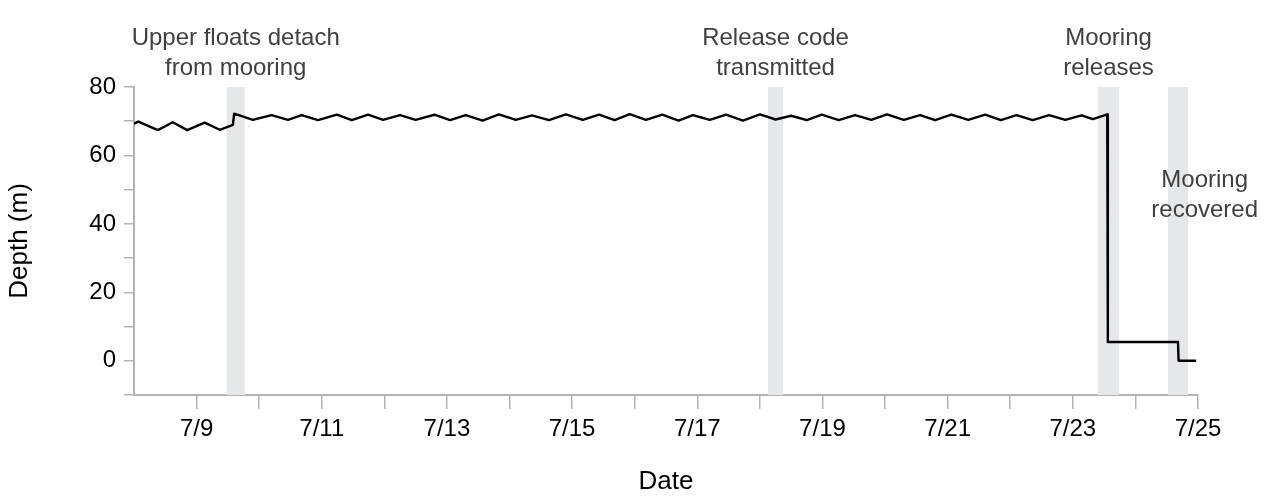 Image resolution: width=1273 pixels, height=501 pixels. I want to click on band-label: Mooring recovered, so click(1205, 193).